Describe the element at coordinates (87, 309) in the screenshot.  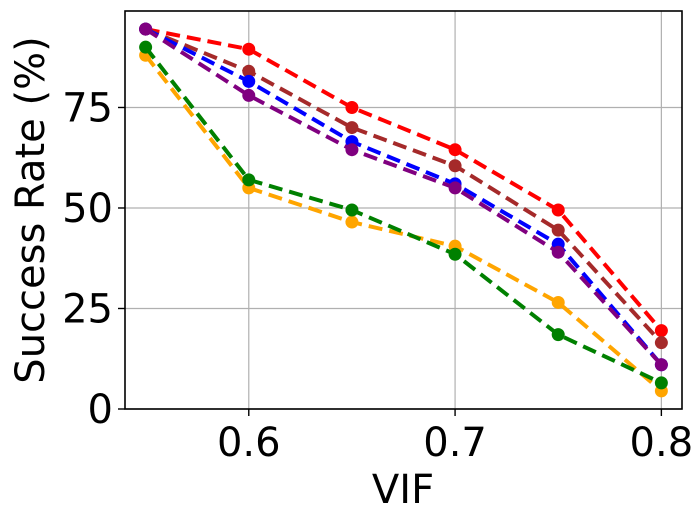
I see `y-tick-label: 25` at that location.